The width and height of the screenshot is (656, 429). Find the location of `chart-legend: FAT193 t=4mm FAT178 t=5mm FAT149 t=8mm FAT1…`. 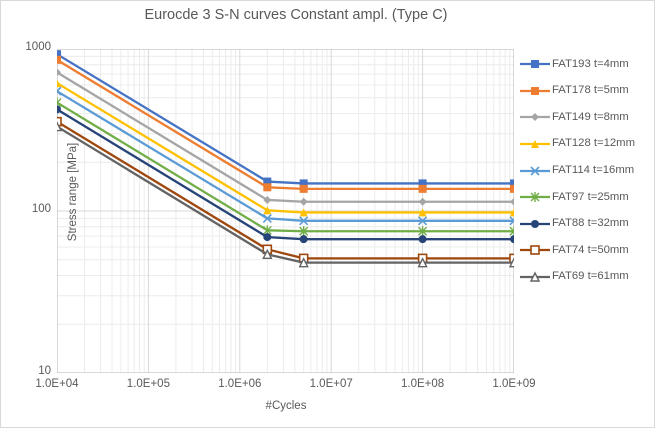

chart-legend: FAT193 t=4mm FAT178 t=5mm FAT149 t=8mm FAT1… is located at coordinates (586, 170).